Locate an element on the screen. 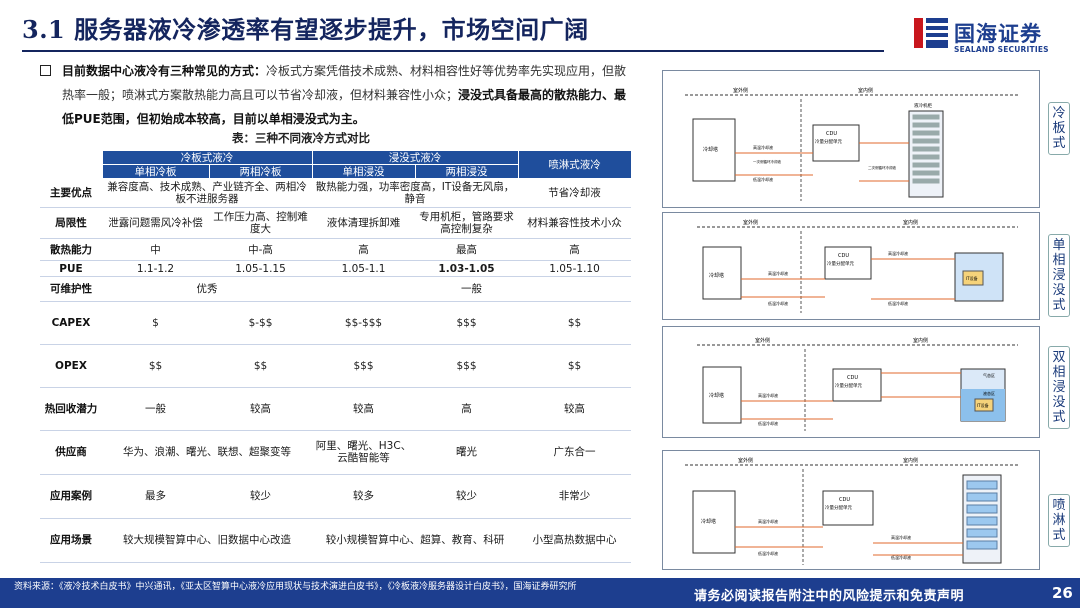 The image size is (1080, 608). table-cell: 较大规模智算中心、旧数据中心改造 is located at coordinates (207, 540).